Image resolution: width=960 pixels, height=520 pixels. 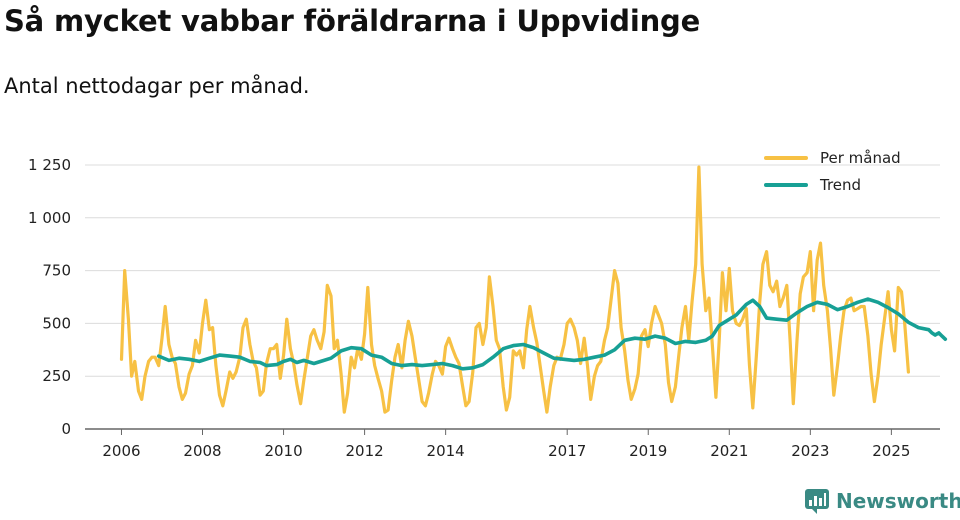 I want to click on x-tick-label: 2008, so click(x=202, y=451).